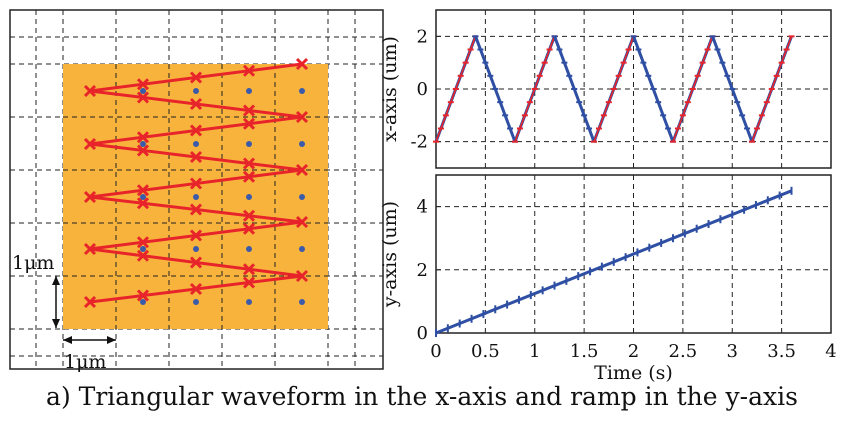 This screenshot has width=844, height=426. What do you see at coordinates (633, 373) in the screenshot?
I see `y-axis-chart-x-label: Time (s)` at bounding box center [633, 373].